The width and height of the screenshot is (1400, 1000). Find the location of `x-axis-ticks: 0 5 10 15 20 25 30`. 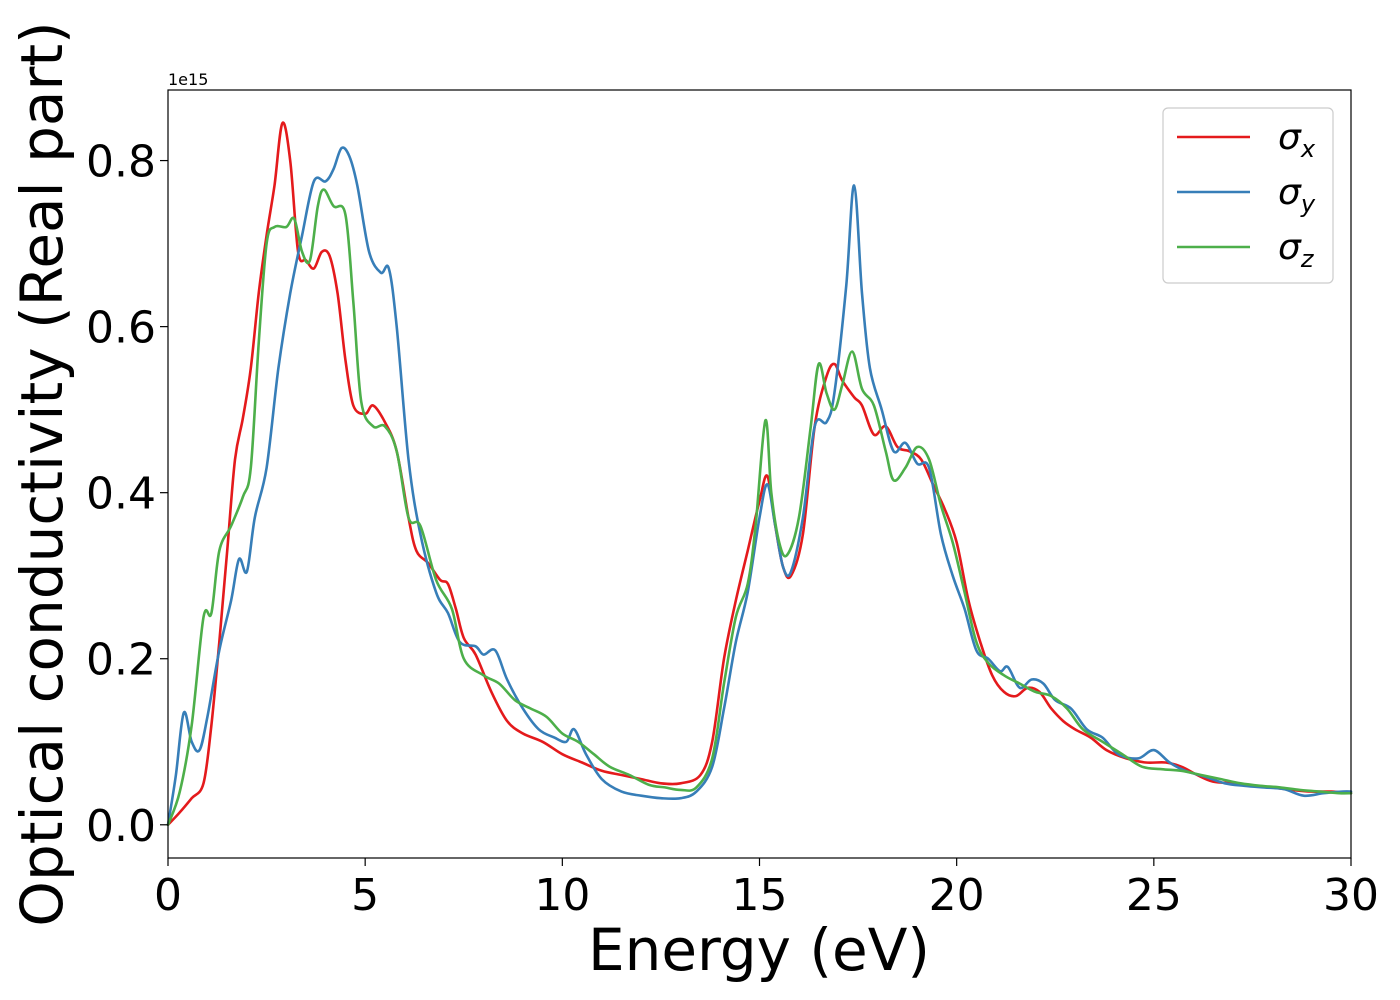

x-axis-ticks: 0 5 10 15 20 25 30 is located at coordinates (766, 889).